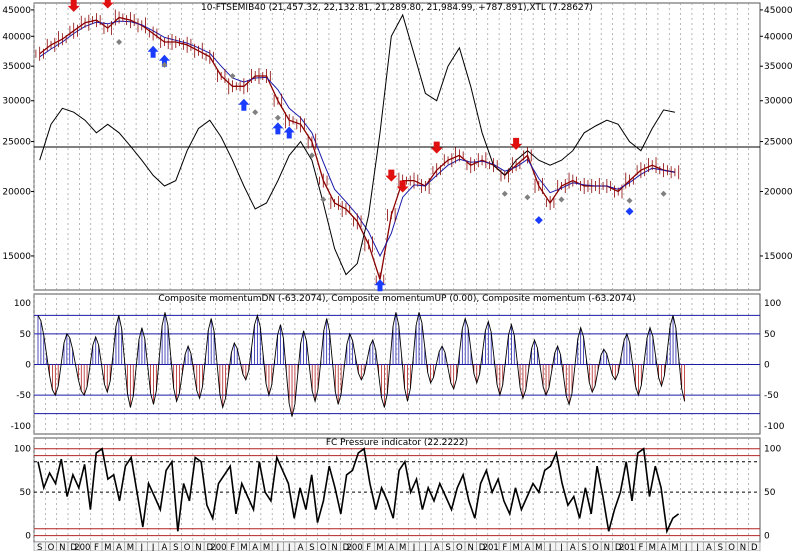  What do you see at coordinates (771, 396) in the screenshot?
I see `momentum-tick-label: -50` at bounding box center [771, 396].